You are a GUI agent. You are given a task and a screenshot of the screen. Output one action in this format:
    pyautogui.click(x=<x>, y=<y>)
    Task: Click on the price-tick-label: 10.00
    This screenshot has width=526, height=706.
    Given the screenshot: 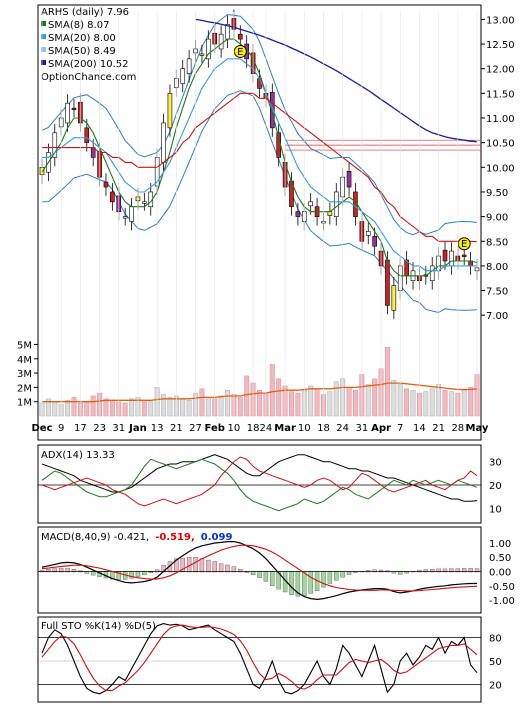 What is the action you would take?
    pyautogui.click(x=500, y=168)
    